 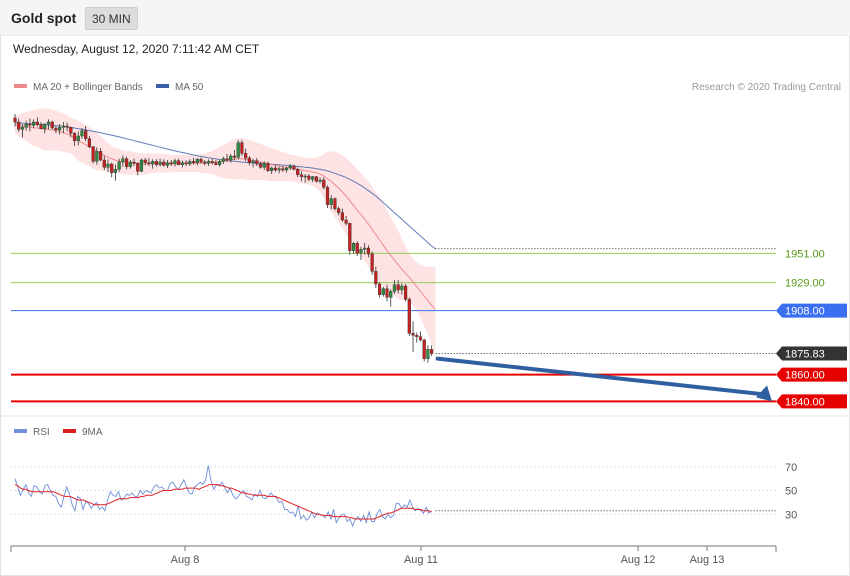 I want to click on copyright-credit: Research © 2020 Trading Central, so click(x=766, y=87).